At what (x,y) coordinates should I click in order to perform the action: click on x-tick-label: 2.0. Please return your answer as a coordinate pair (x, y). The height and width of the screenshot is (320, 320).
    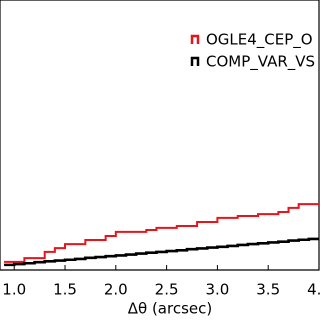
    Looking at the image, I should click on (116, 290).